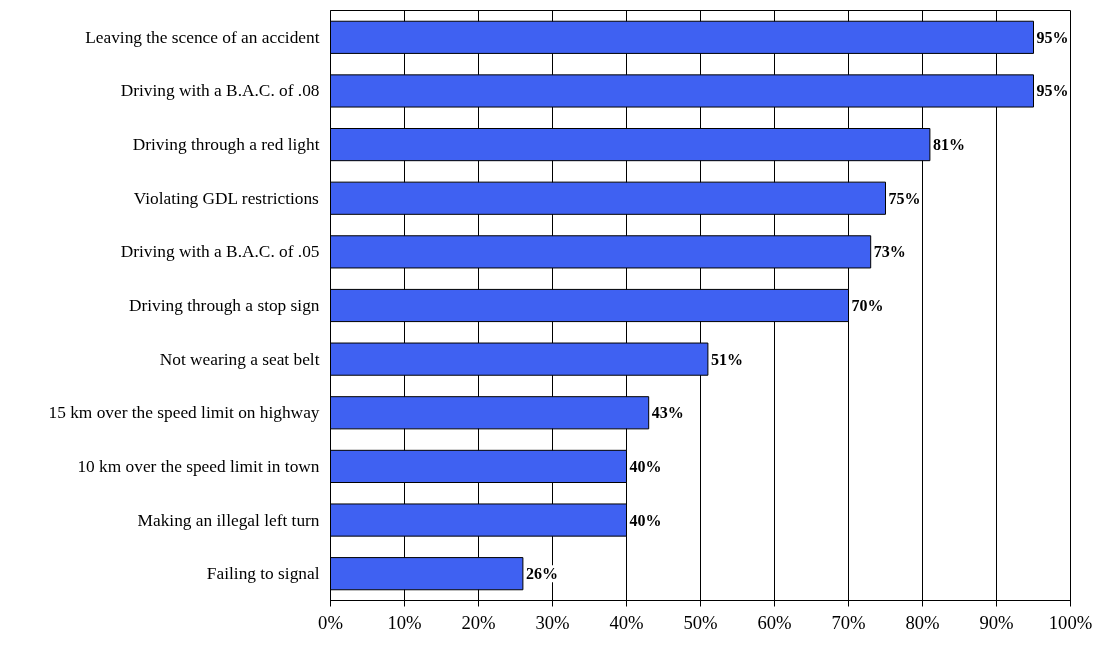 This screenshot has width=1108, height=647. I want to click on data-label: 43%, so click(667, 413).